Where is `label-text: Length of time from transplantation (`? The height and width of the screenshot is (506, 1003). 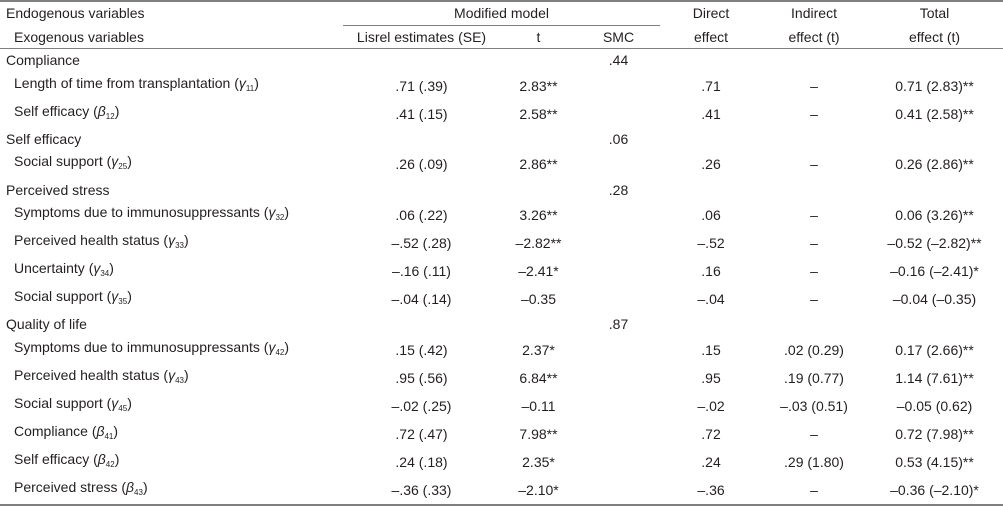
label-text: Length of time from transplantation ( is located at coordinates (126, 82).